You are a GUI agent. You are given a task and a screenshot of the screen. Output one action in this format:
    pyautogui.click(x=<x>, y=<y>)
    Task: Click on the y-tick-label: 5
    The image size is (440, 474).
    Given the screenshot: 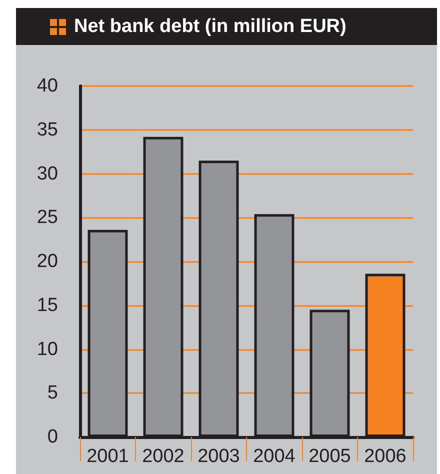 What is the action you would take?
    pyautogui.click(x=52, y=393)
    